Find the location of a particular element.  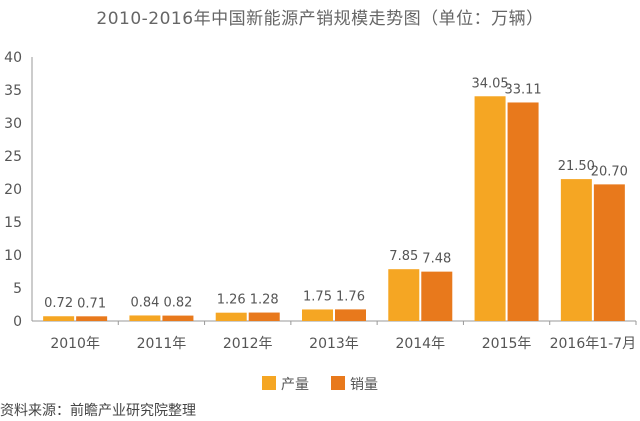

data-label-sales-5: 33.11 is located at coordinates (522, 89).